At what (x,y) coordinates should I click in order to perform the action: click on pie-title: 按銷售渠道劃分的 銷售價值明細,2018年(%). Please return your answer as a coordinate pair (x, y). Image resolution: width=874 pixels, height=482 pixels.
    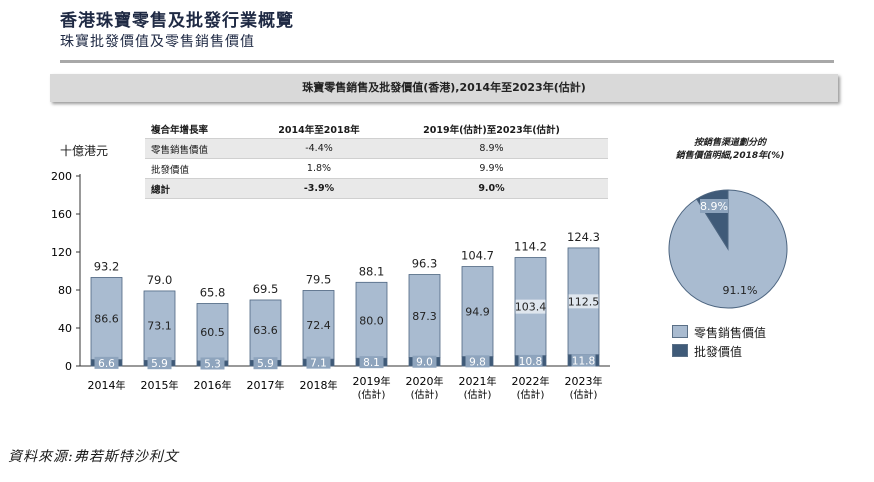
    Looking at the image, I should click on (730, 150).